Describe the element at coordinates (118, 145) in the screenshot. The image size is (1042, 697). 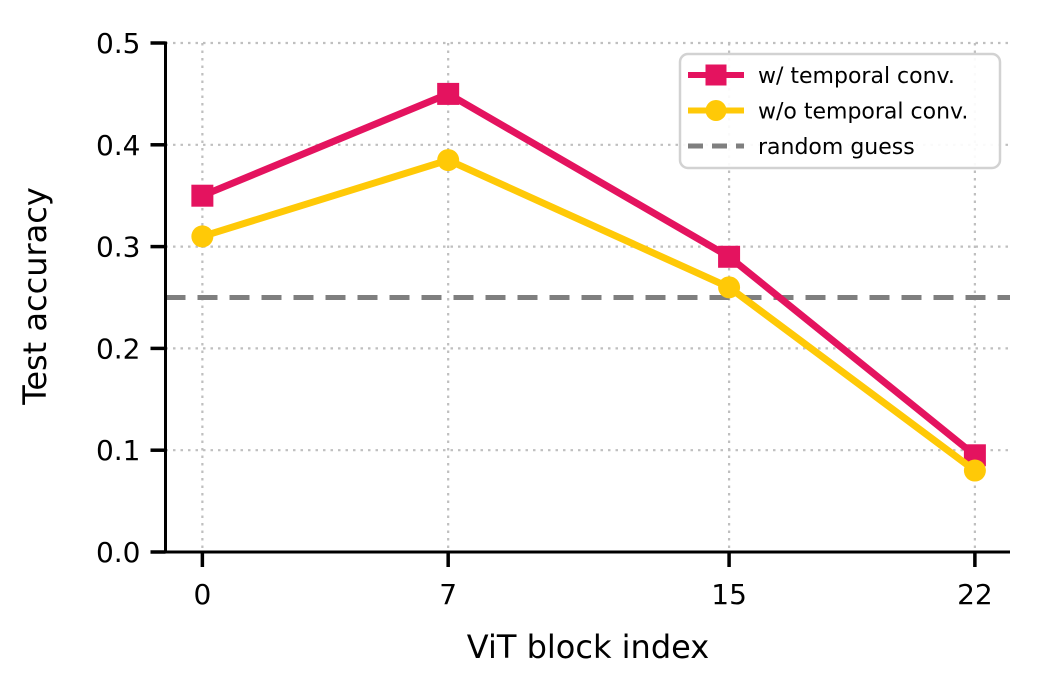
I see `y-tick-label: 0.4` at that location.